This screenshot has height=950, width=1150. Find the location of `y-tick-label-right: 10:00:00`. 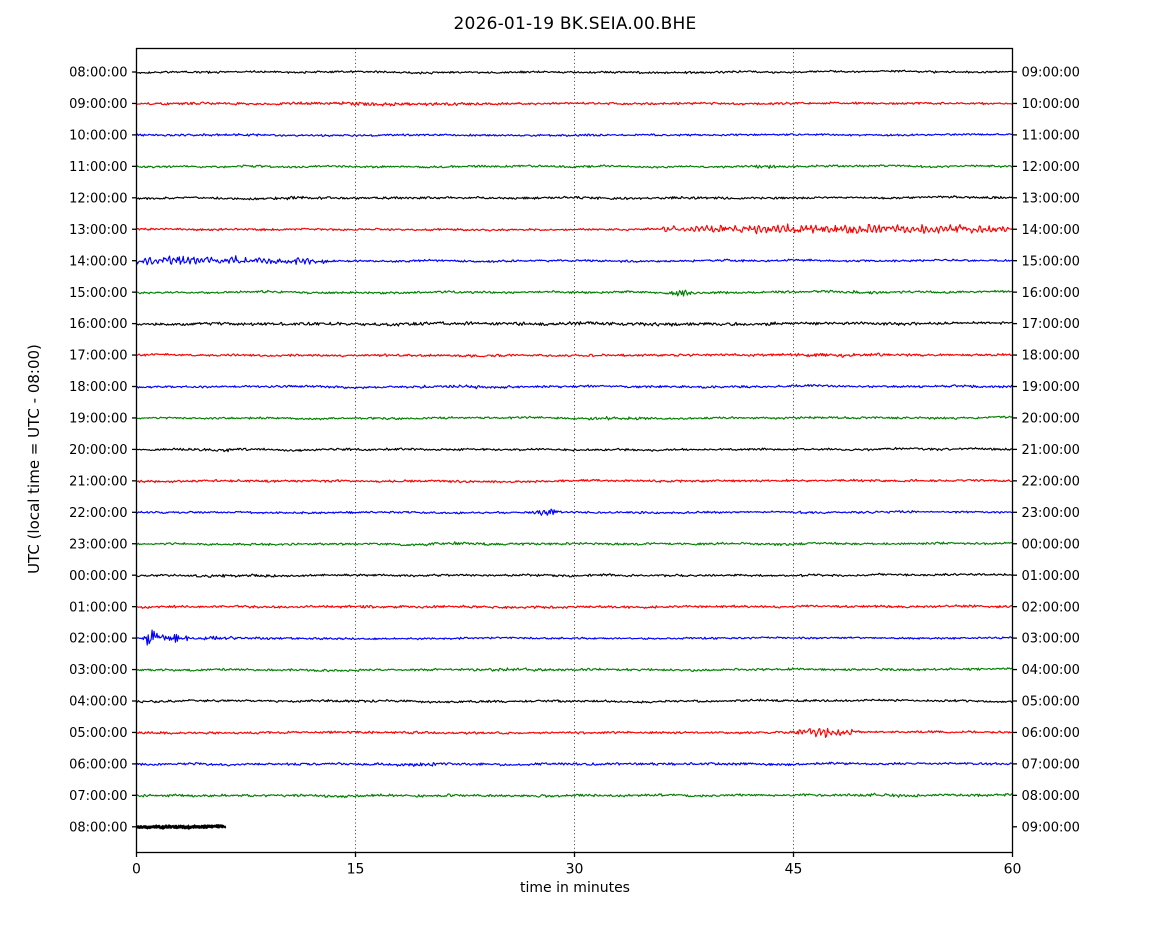

y-tick-label-right: 10:00:00 is located at coordinates (1051, 104).